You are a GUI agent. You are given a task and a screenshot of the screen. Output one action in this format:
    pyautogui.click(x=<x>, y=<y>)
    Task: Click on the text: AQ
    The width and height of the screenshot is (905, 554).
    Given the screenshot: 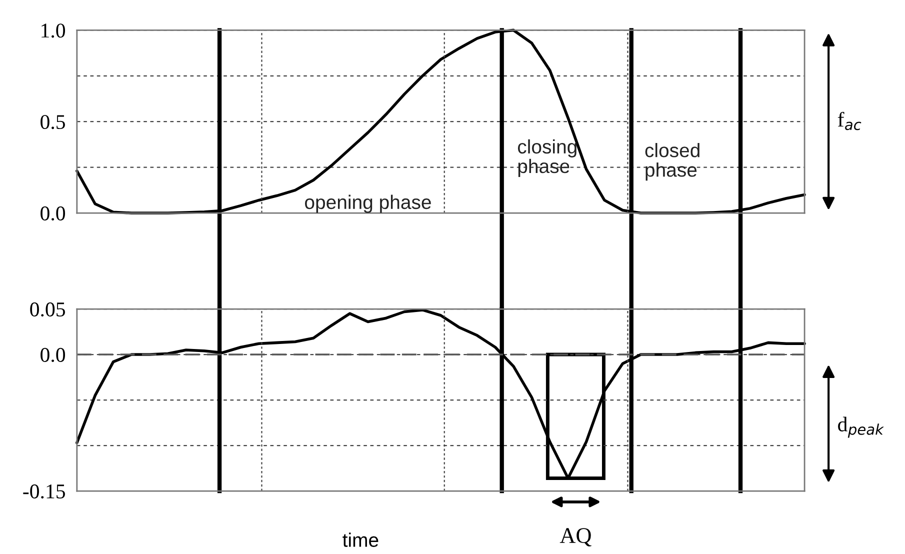 What is the action you would take?
    pyautogui.click(x=576, y=537)
    